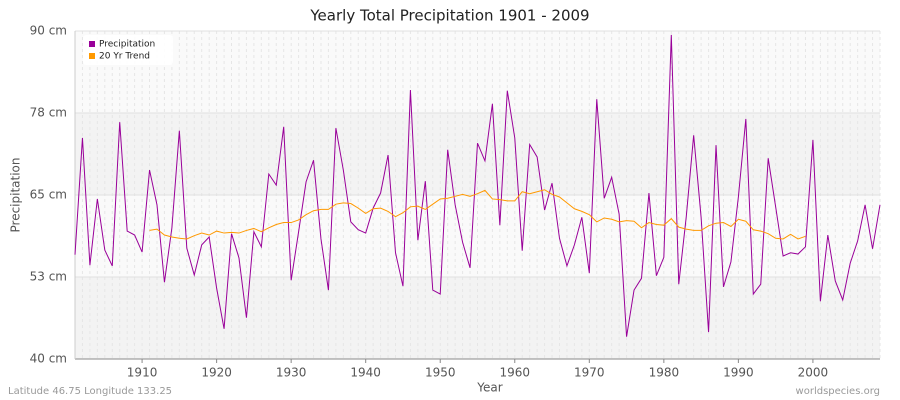 This screenshot has width=900, height=400. What do you see at coordinates (142, 373) in the screenshot?
I see `x-tick-label: 1910` at bounding box center [142, 373].